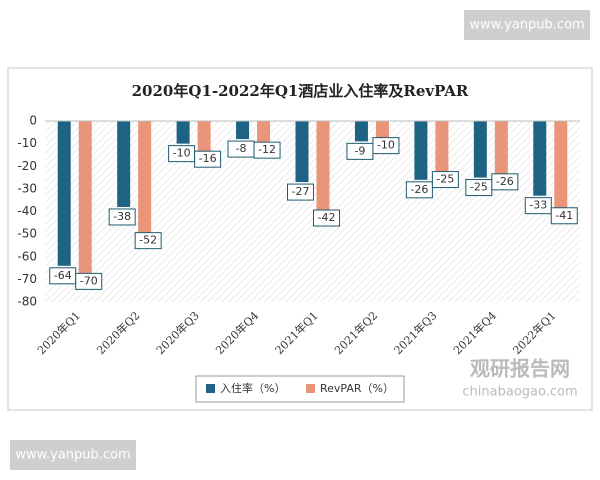 The image size is (600, 480). What do you see at coordinates (27, 302) in the screenshot?
I see `y-tick-label: -80` at bounding box center [27, 302].